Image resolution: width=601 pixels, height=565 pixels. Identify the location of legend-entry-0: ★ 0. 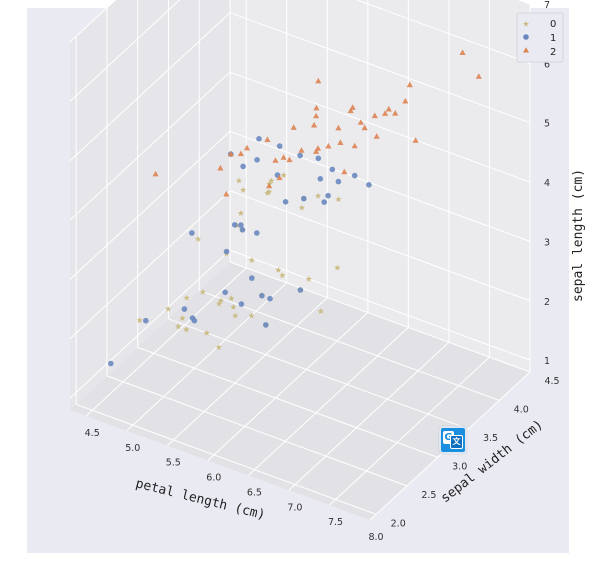
(539, 24).